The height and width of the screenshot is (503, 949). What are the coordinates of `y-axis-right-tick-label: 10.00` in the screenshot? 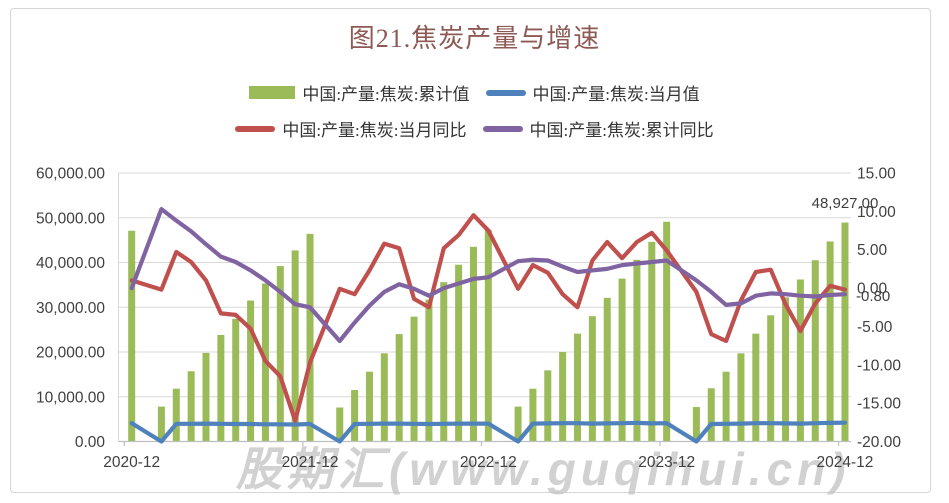 It's located at (876, 212).